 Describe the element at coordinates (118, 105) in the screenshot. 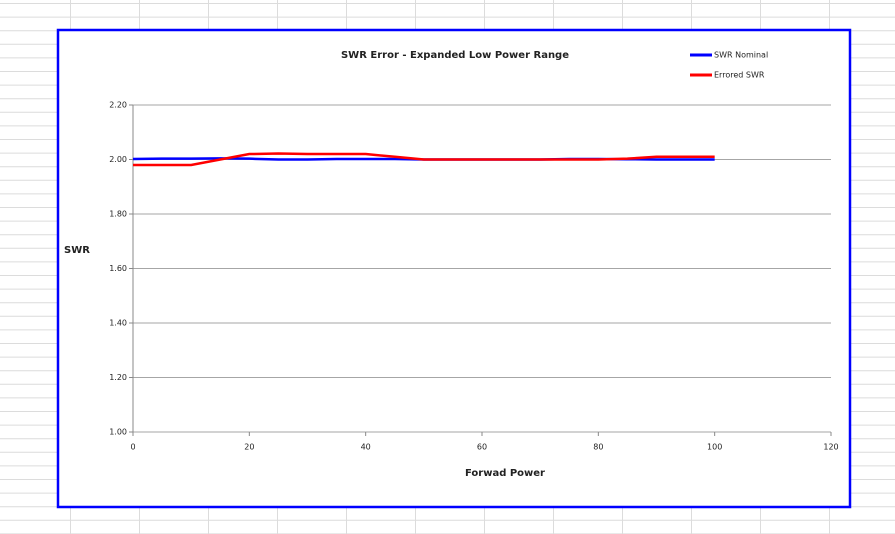

I see `y-tick-label: 2.20` at that location.